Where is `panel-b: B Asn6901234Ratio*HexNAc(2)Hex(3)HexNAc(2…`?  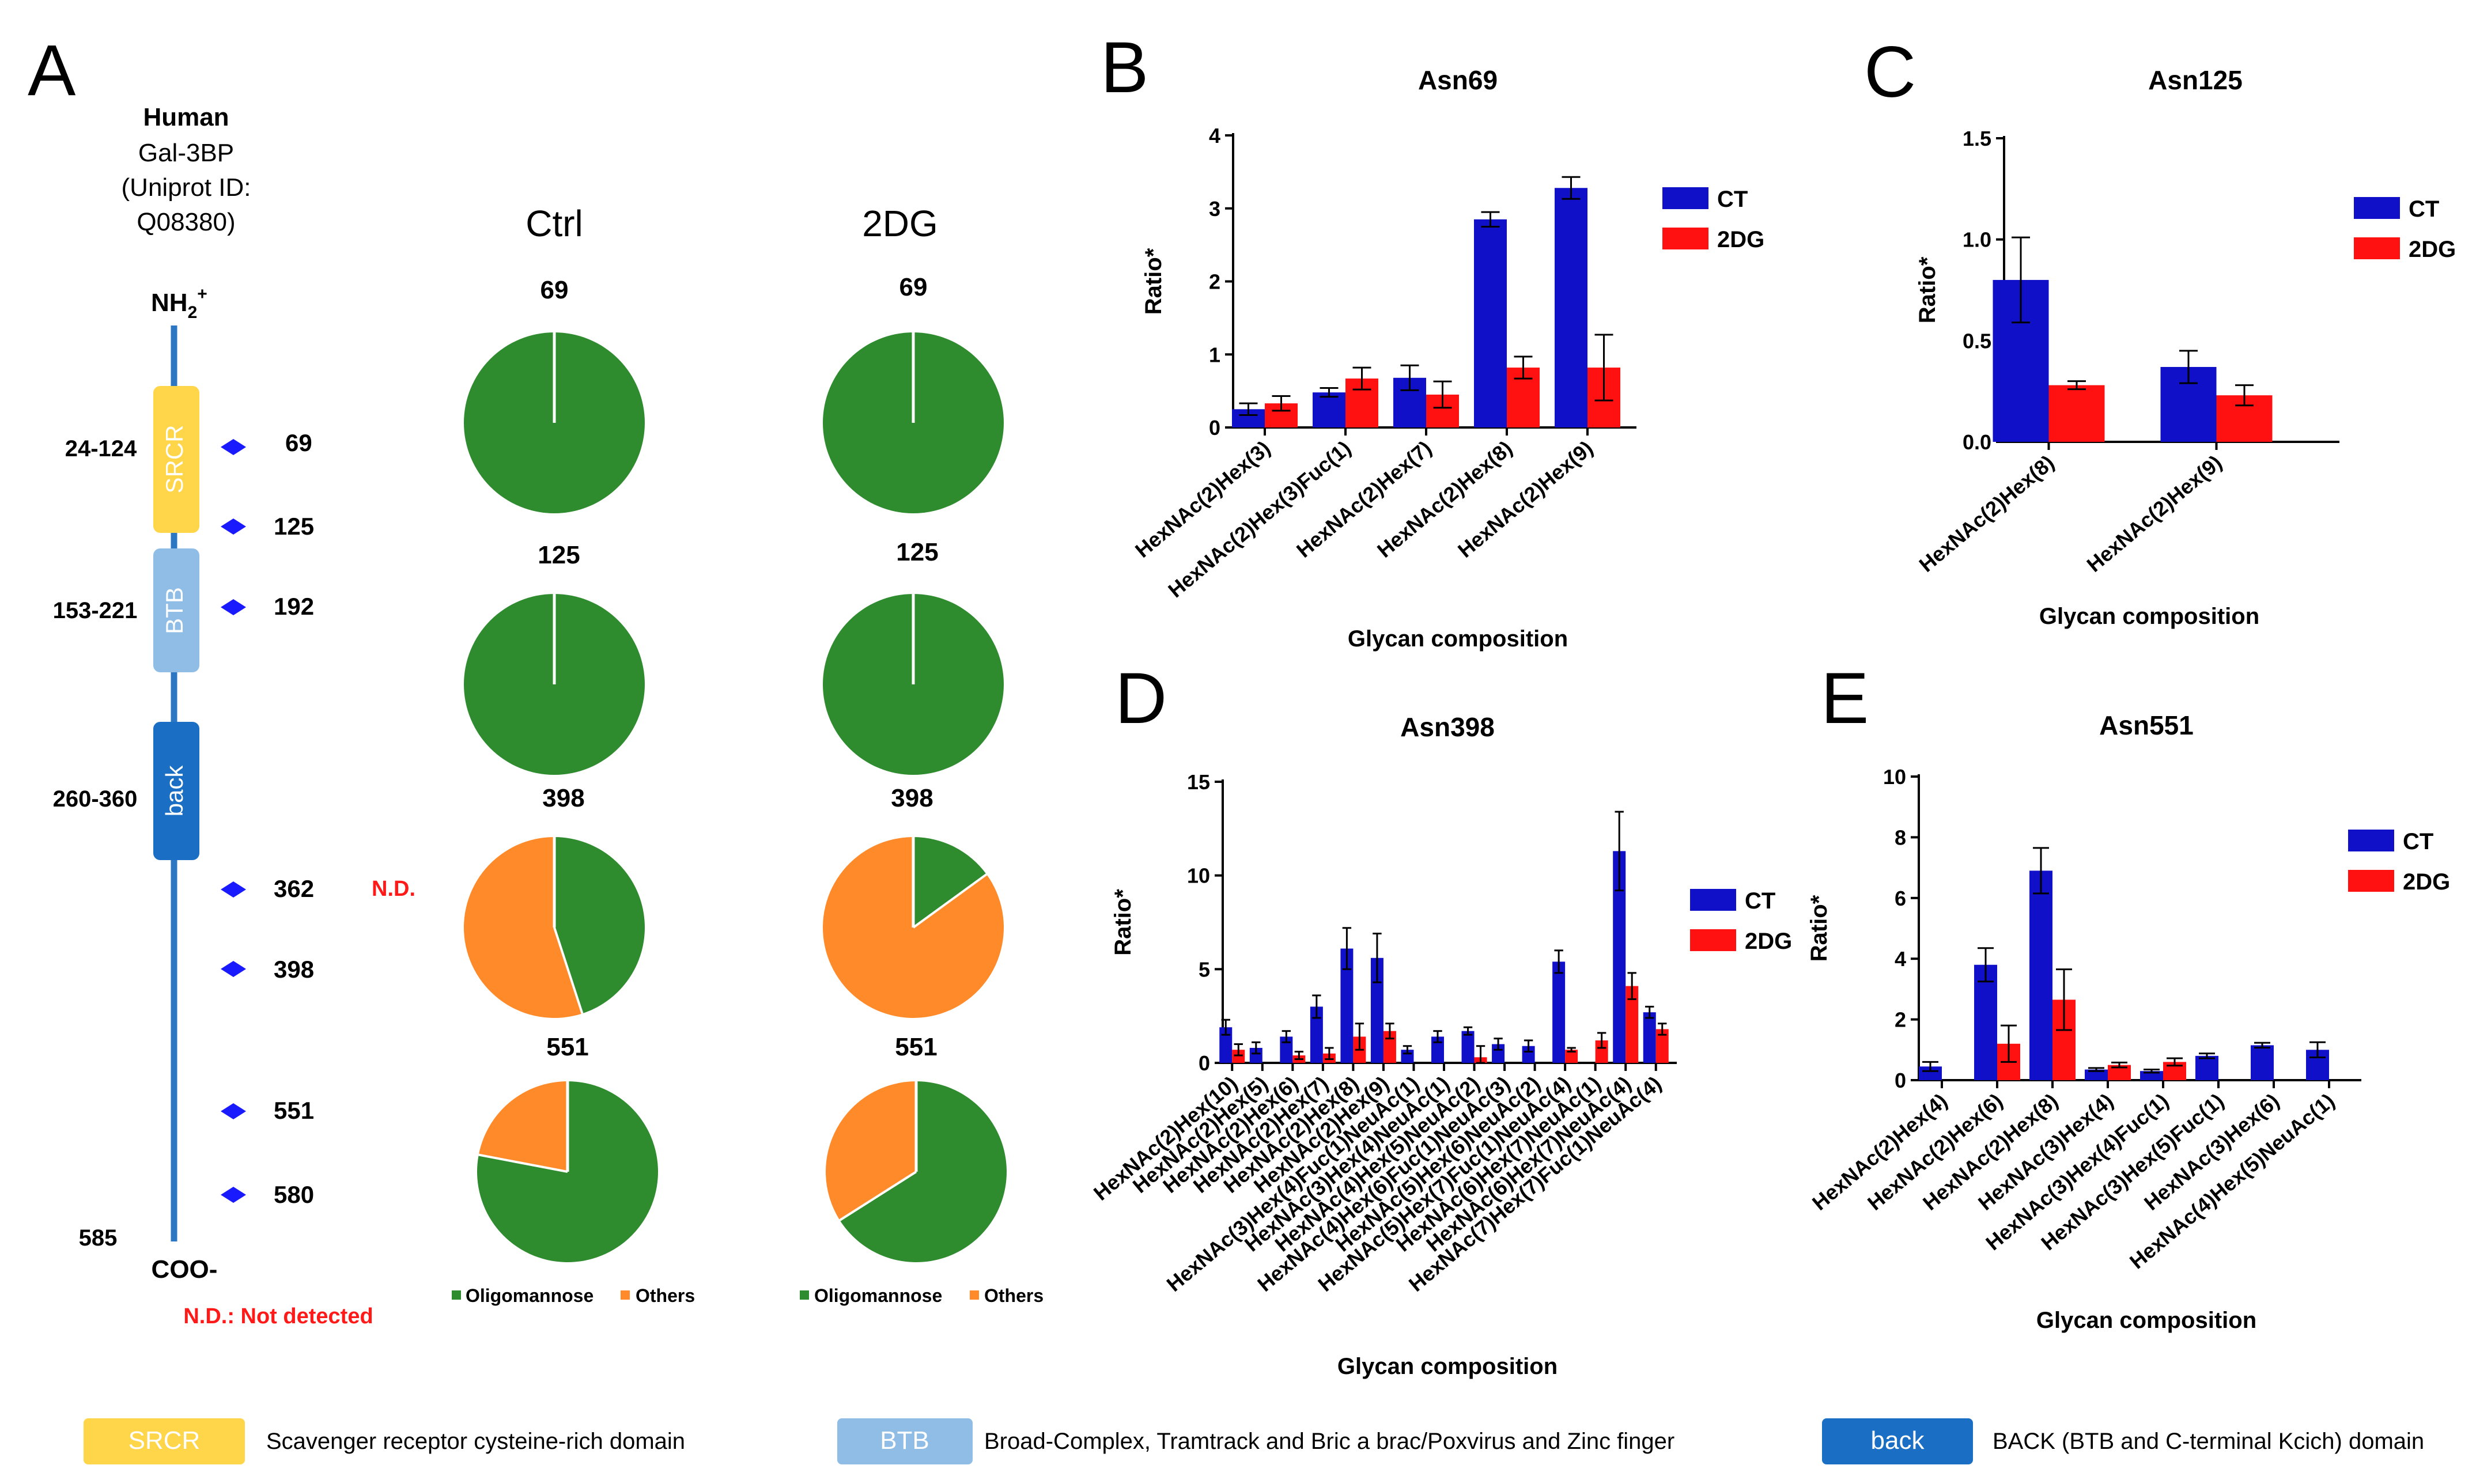 panel-b: B Asn6901234Ratio*HexNAc(2)Hex(3)HexNAc(2… is located at coordinates (1433, 340).